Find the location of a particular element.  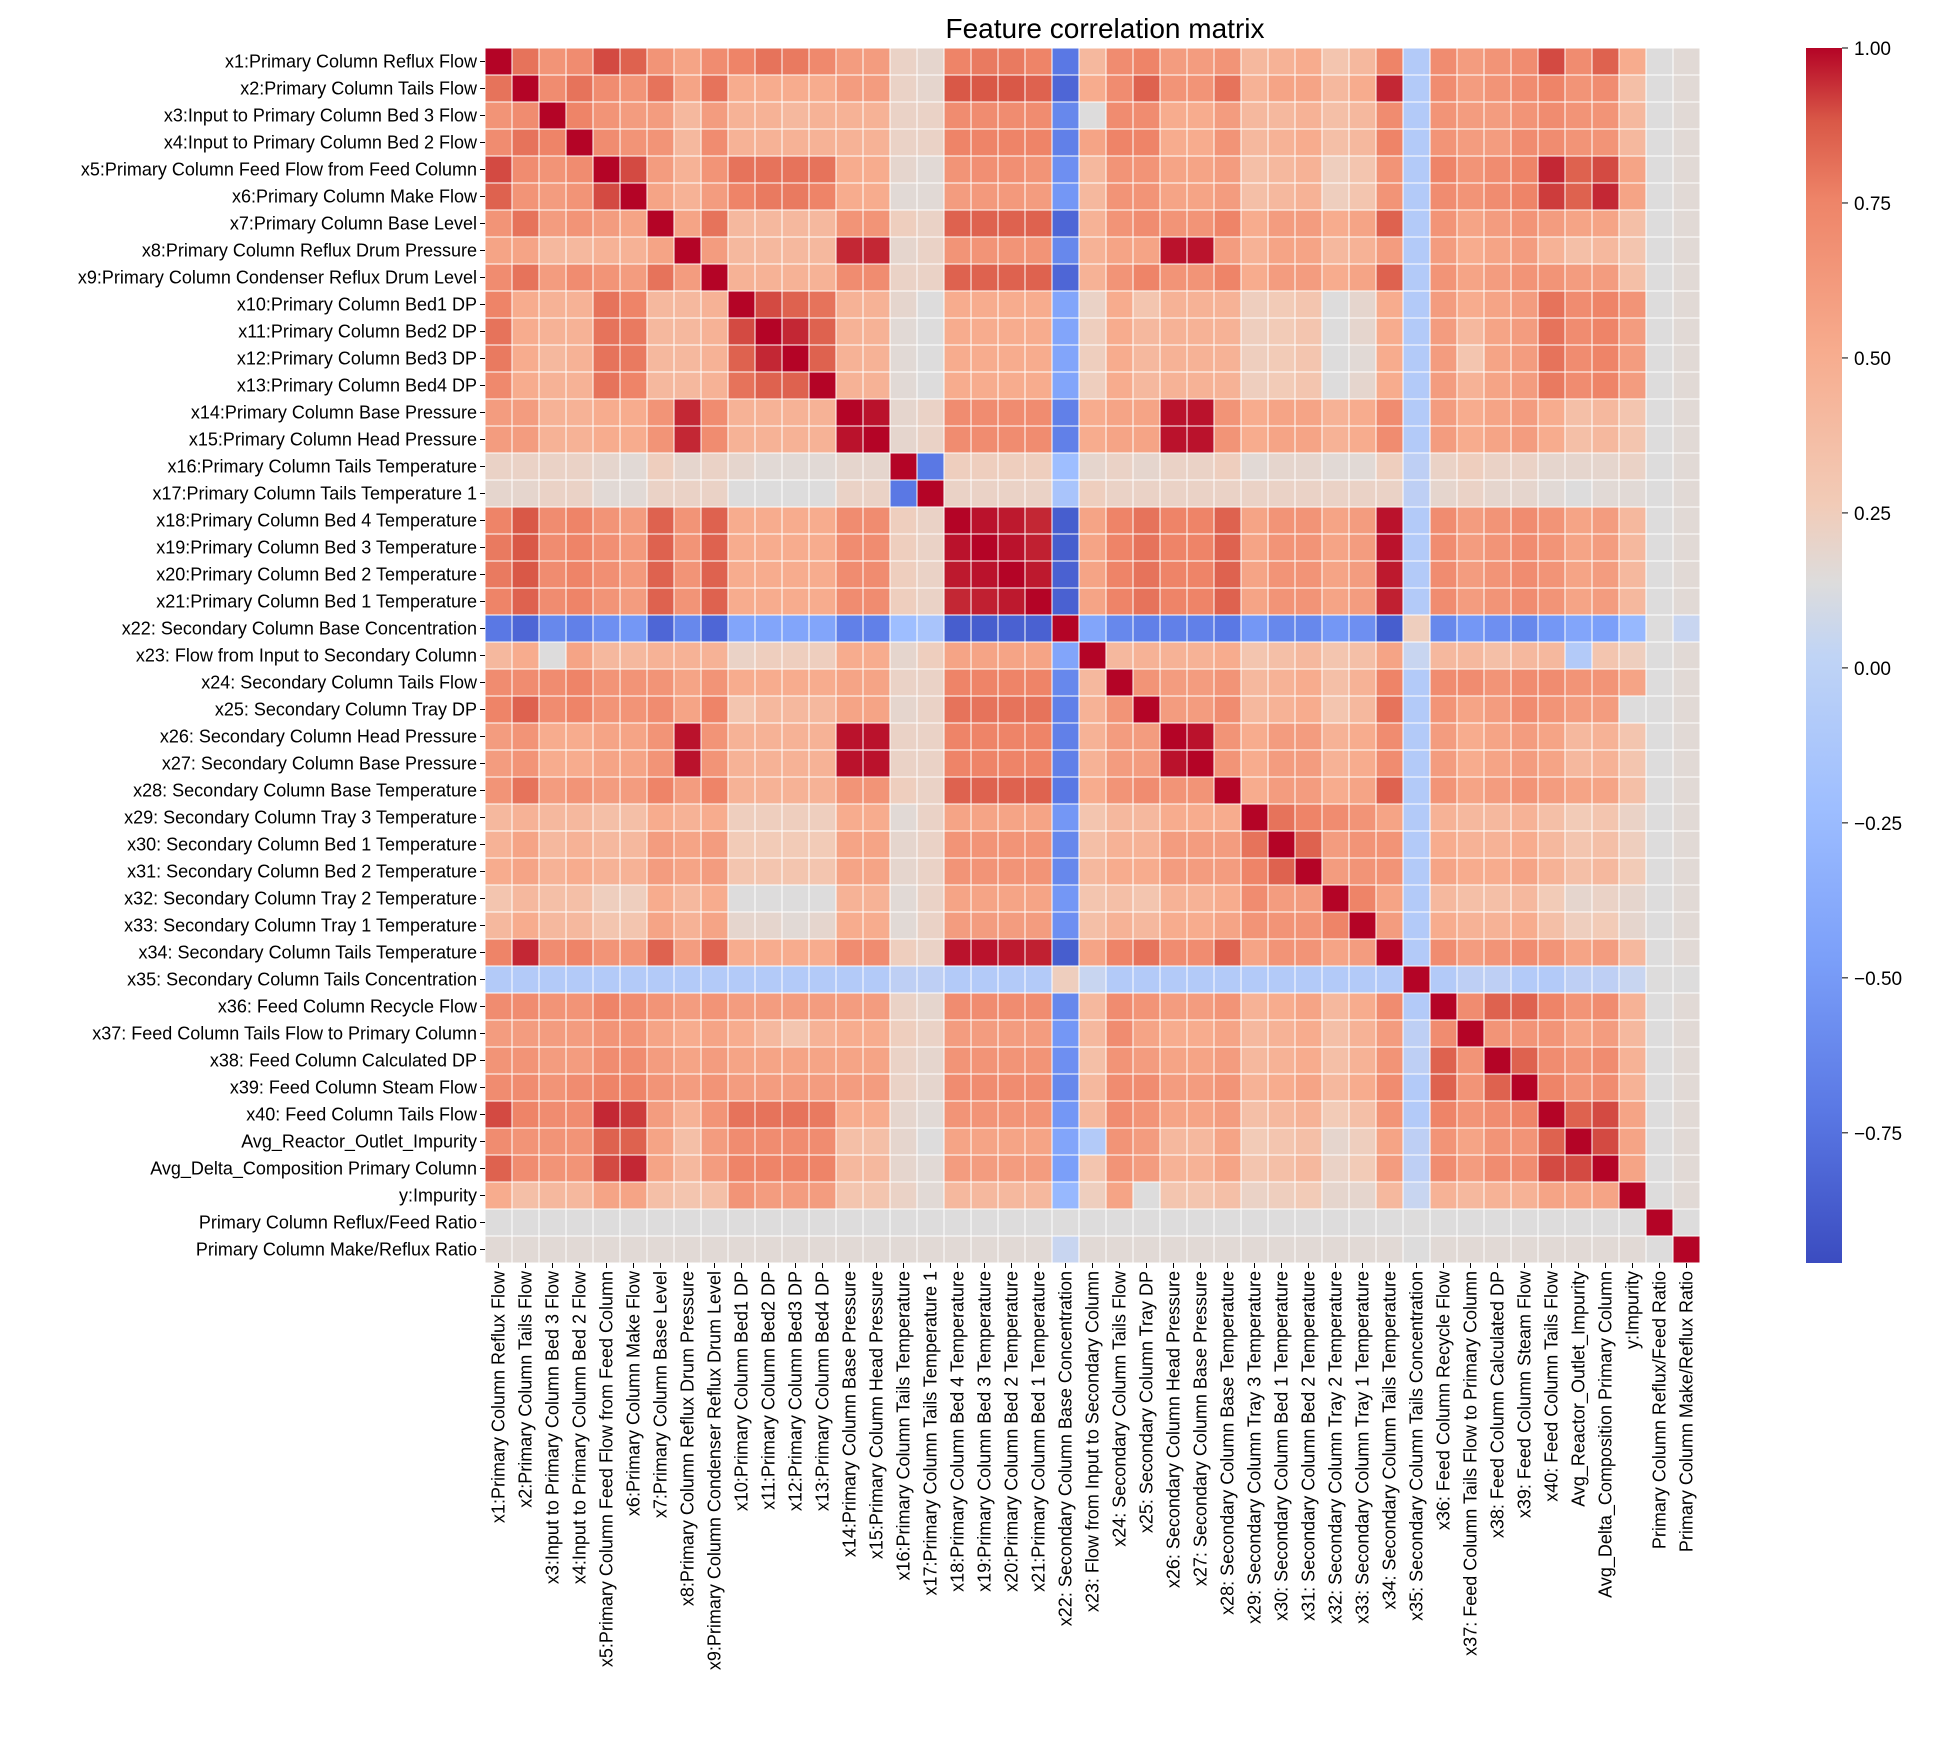

y-tick-label: x40: Feed Column Tails Flow is located at coordinates (362, 1115).